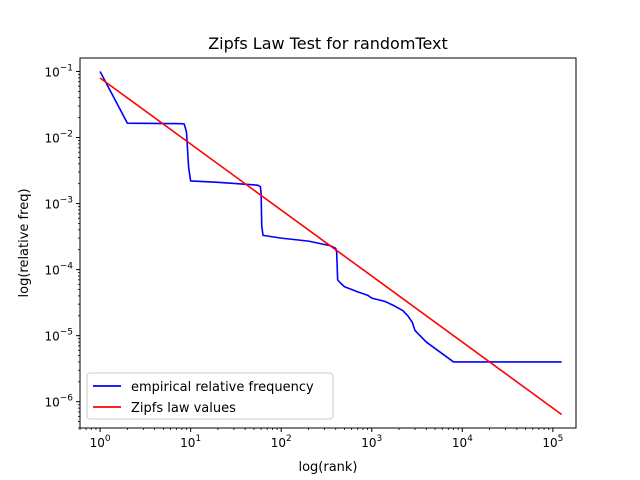  What do you see at coordinates (462, 442) in the screenshot?
I see `x-tick-label: 10⁴` at bounding box center [462, 442].